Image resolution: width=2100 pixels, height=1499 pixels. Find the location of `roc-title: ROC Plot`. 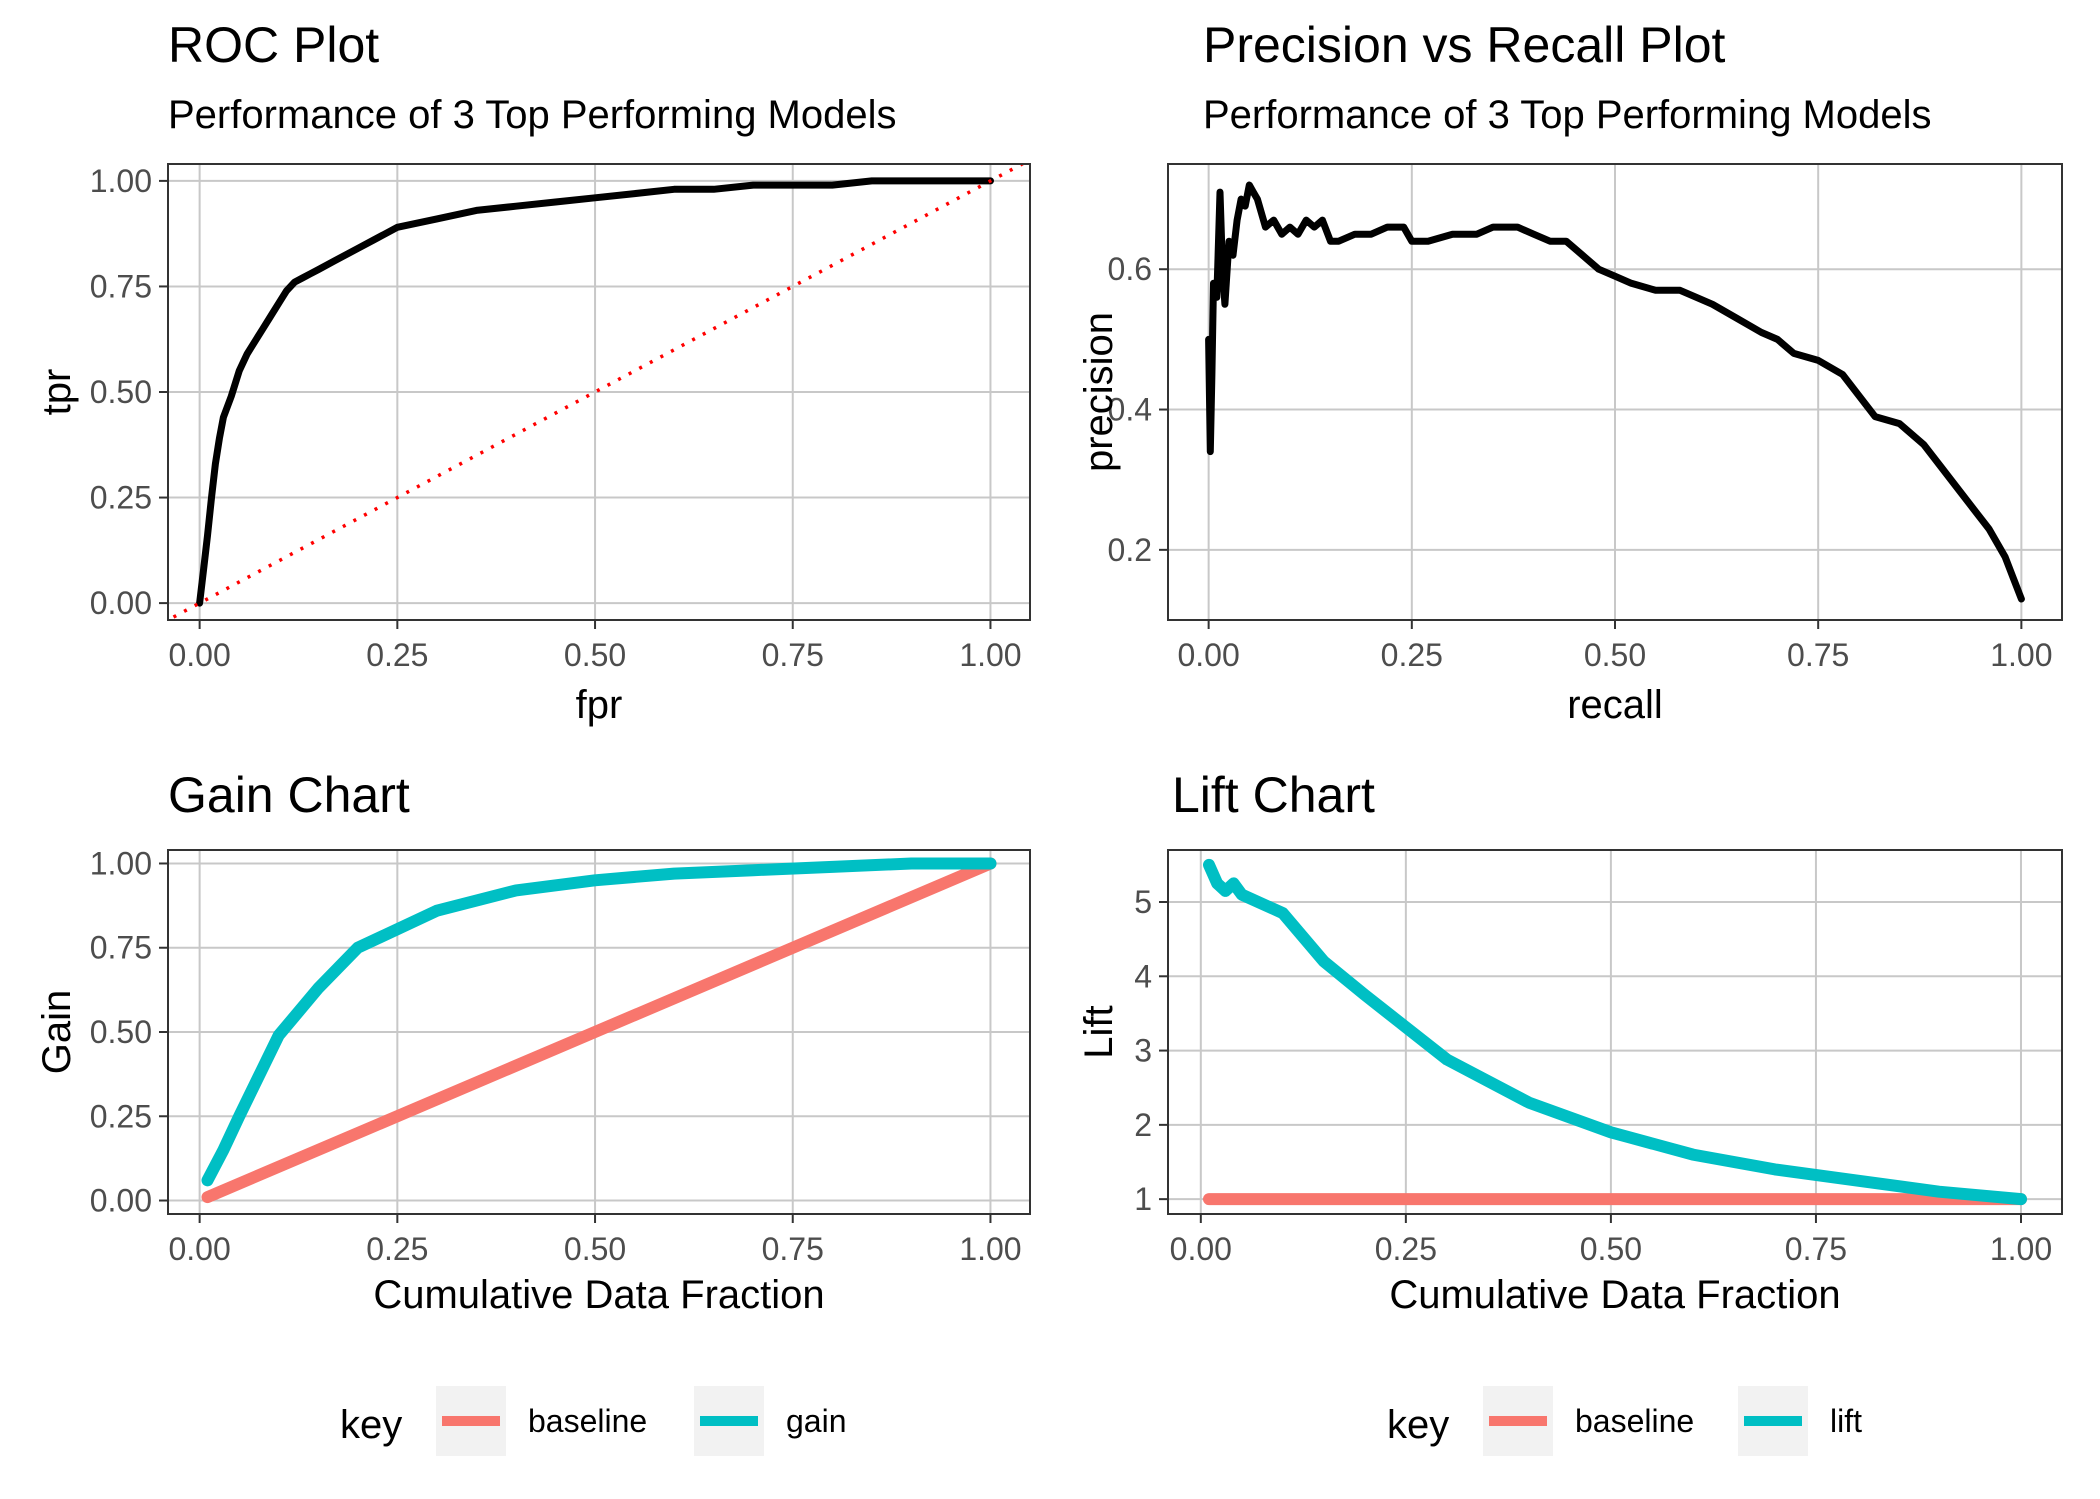

roc-title: ROC Plot is located at coordinates (273, 45).